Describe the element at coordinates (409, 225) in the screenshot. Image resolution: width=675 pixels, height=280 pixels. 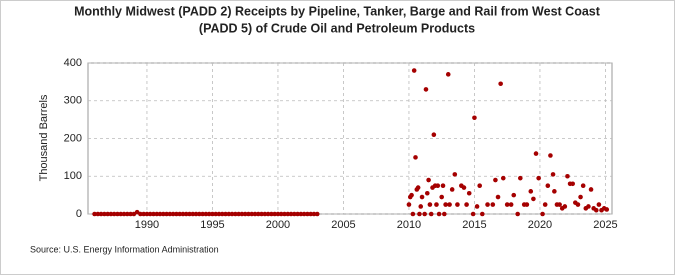
I see `x-tick-label: 2010` at that location.